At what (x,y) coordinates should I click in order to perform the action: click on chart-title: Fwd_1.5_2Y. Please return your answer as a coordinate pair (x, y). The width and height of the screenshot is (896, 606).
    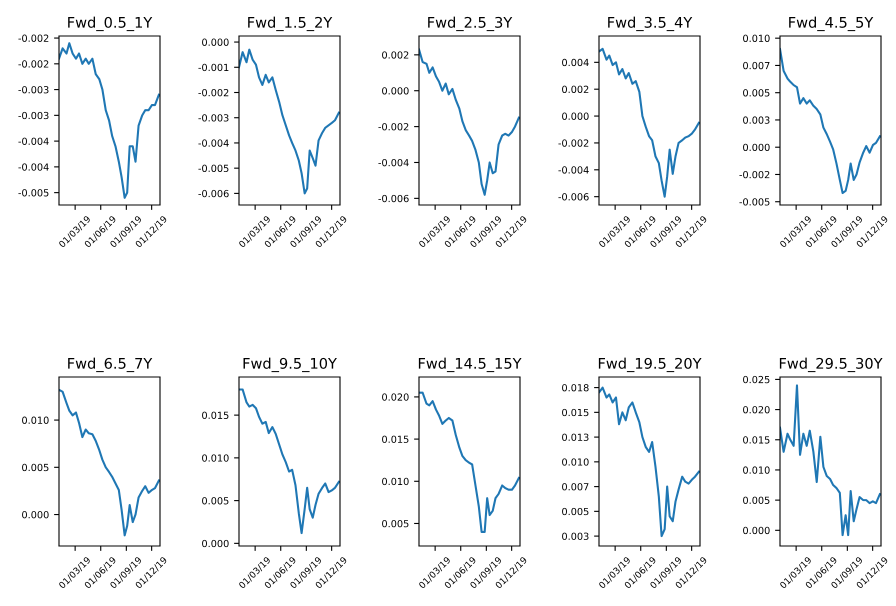
    Looking at the image, I should click on (290, 24).